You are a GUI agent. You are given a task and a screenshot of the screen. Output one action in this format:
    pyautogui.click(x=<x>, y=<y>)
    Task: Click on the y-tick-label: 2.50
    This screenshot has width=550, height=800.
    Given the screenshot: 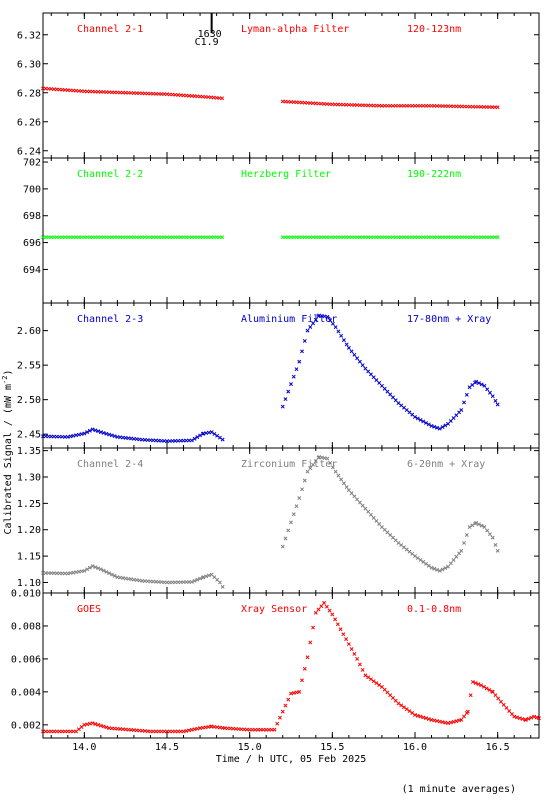 What is the action you would take?
    pyautogui.click(x=29, y=400)
    